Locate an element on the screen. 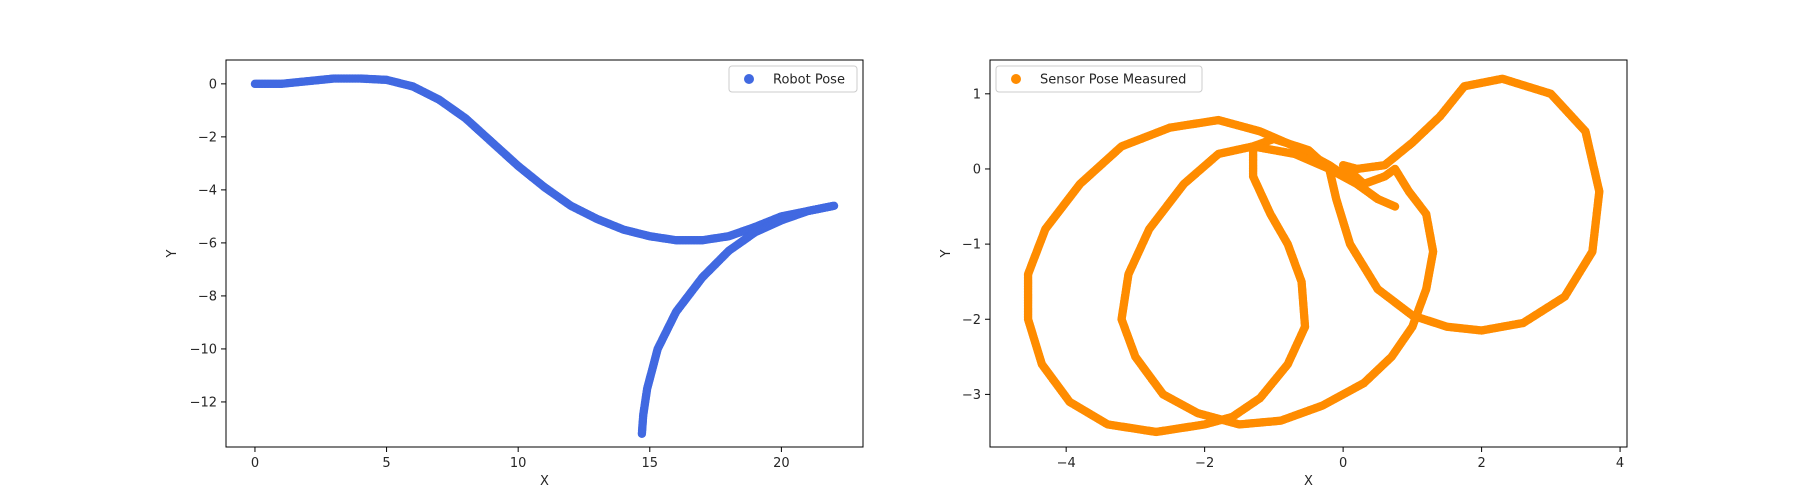  y-tick-label: −4 is located at coordinates (207, 190).